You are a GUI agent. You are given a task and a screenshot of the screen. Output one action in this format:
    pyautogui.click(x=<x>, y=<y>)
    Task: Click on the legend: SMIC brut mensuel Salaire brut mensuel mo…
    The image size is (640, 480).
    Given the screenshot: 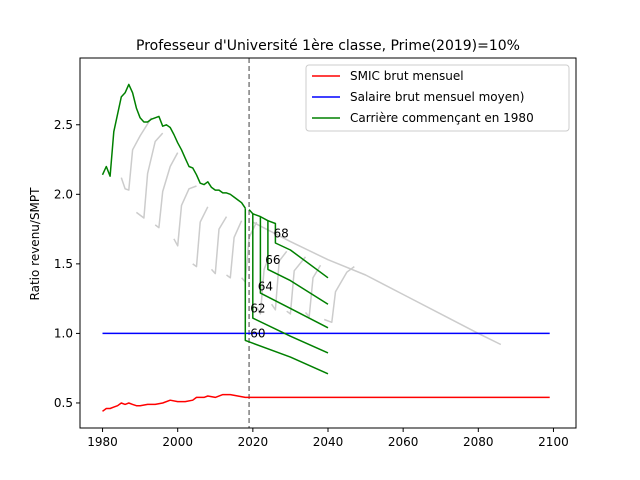 What is the action you would take?
    pyautogui.click(x=437, y=98)
    